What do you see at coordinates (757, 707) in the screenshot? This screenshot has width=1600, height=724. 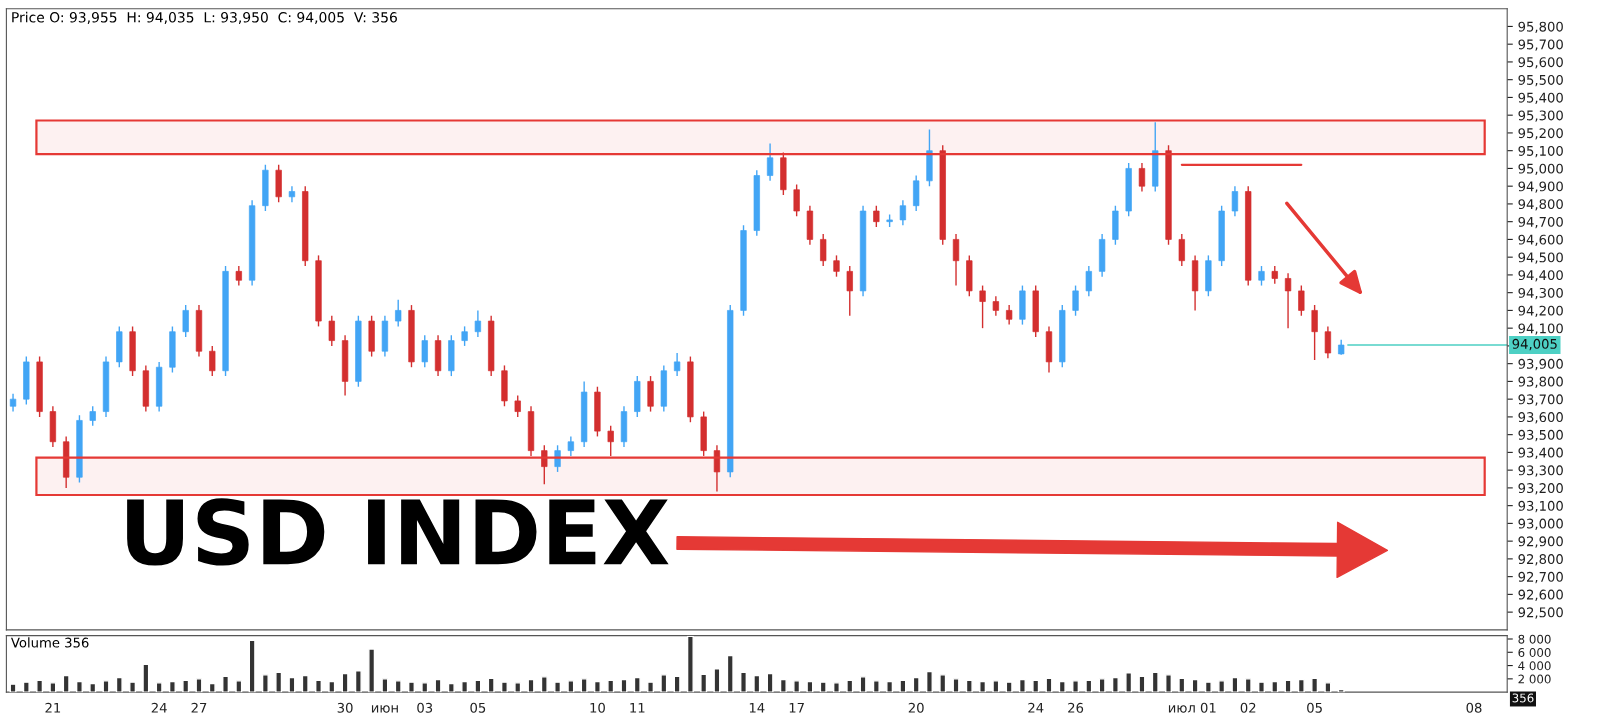 I see `x-tick-label: 14` at bounding box center [757, 707].